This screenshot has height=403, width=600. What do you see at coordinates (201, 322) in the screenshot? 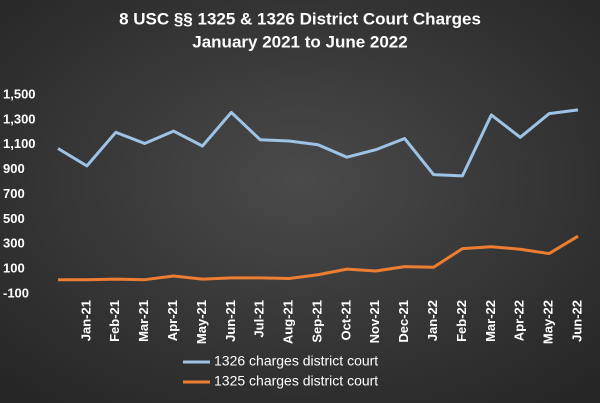
I see `x-tick-label: May-21` at bounding box center [201, 322].